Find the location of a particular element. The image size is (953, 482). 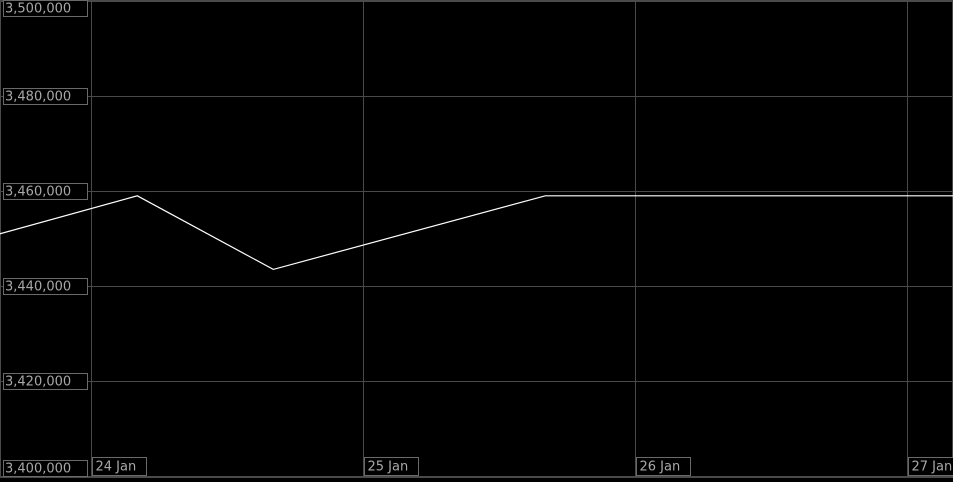

y-tick-label: 3,400,000 is located at coordinates (38, 469).